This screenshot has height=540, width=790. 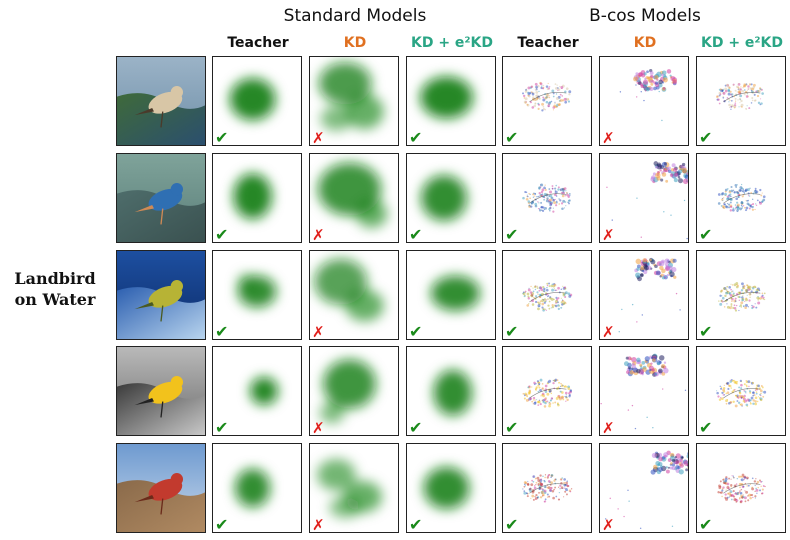 I want to click on col-header-bcos-kd: KD, so click(x=645, y=43).